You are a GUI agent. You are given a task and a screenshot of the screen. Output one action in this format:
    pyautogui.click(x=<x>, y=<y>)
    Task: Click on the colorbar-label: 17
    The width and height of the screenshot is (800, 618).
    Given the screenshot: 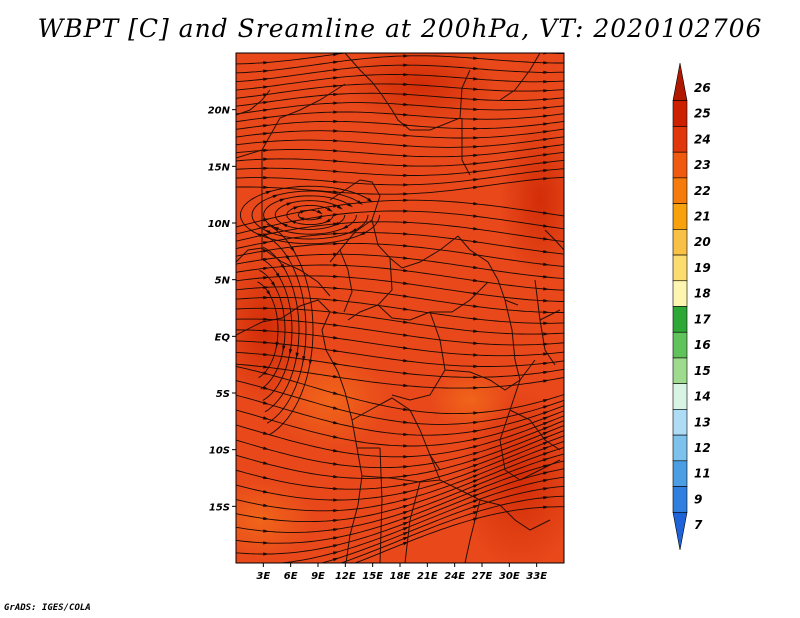 What is the action you would take?
    pyautogui.click(x=702, y=319)
    